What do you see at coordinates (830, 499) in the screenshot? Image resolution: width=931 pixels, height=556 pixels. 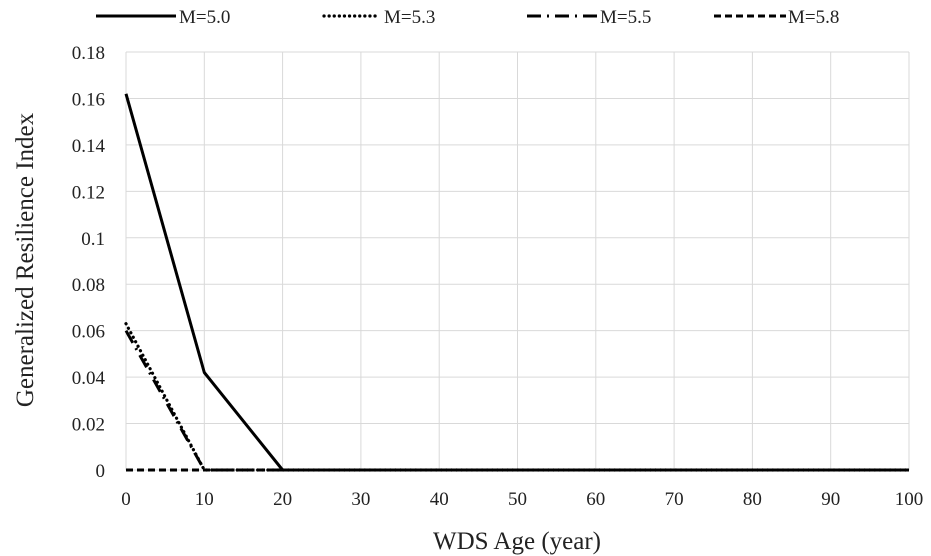 I see `x-tick-label: 90` at bounding box center [830, 499].